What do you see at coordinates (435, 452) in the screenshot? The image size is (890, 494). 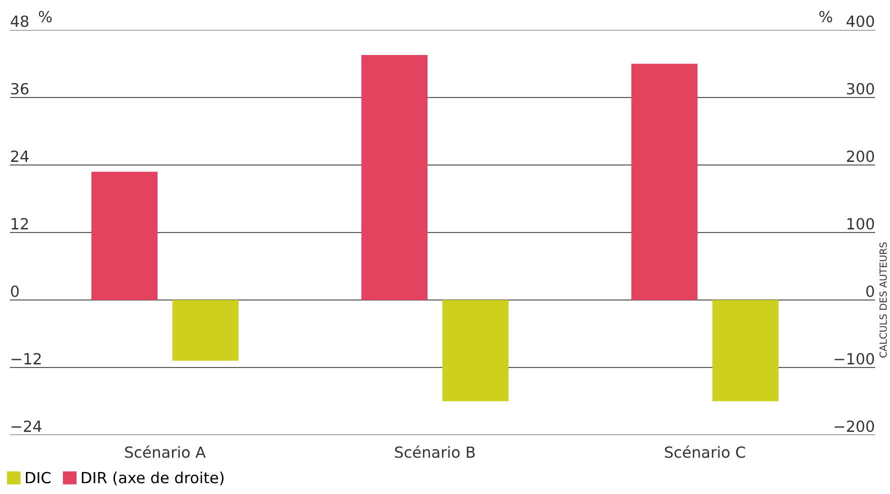 I see `x-tick-label: Scénario B` at bounding box center [435, 452].